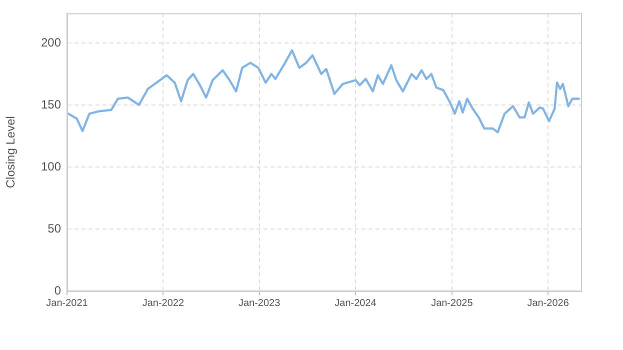 The image size is (623, 350). Describe the element at coordinates (355, 303) in the screenshot. I see `x-tick-label: Jan-2024` at that location.